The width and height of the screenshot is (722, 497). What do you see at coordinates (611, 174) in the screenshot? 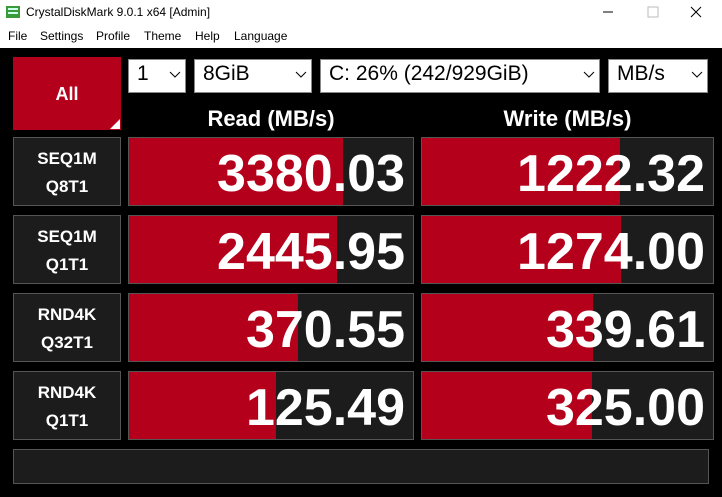
I see `result-value: 1222.32` at bounding box center [611, 174].